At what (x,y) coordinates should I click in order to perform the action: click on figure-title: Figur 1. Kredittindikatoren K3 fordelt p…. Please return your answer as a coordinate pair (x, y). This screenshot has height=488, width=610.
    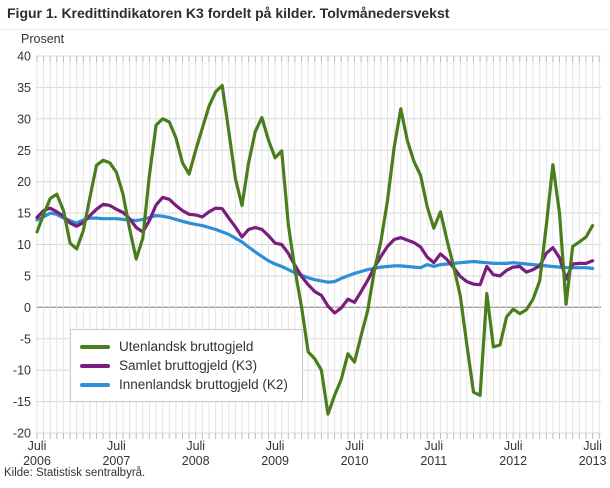
    Looking at the image, I should click on (228, 13).